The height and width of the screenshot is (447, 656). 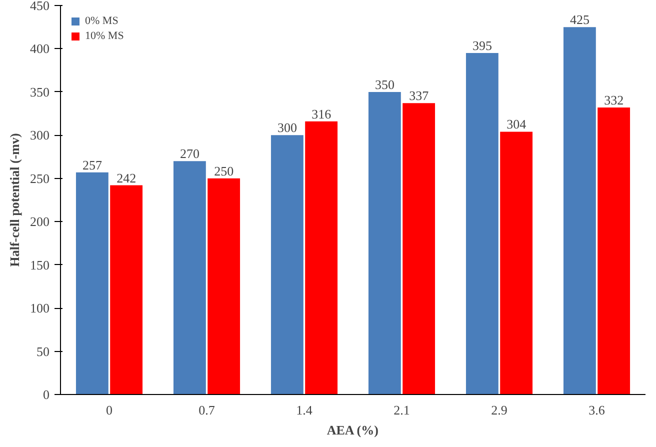 I want to click on y-tick-label: 100, so click(x=40, y=308).